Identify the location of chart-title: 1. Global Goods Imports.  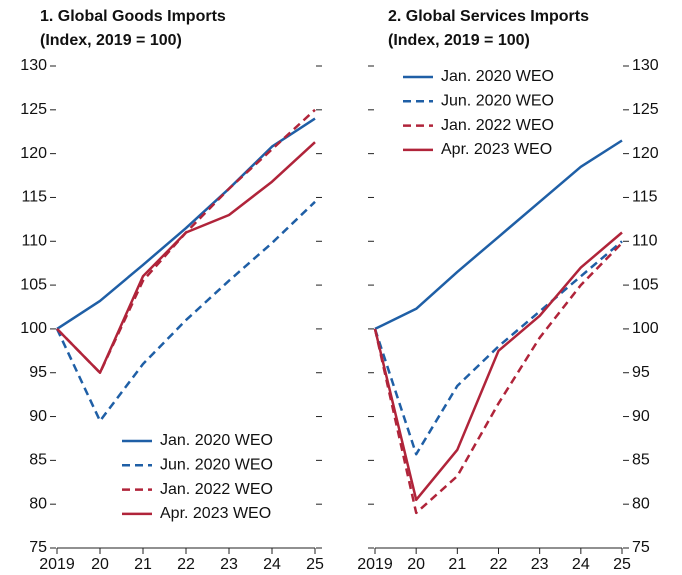
(133, 16).